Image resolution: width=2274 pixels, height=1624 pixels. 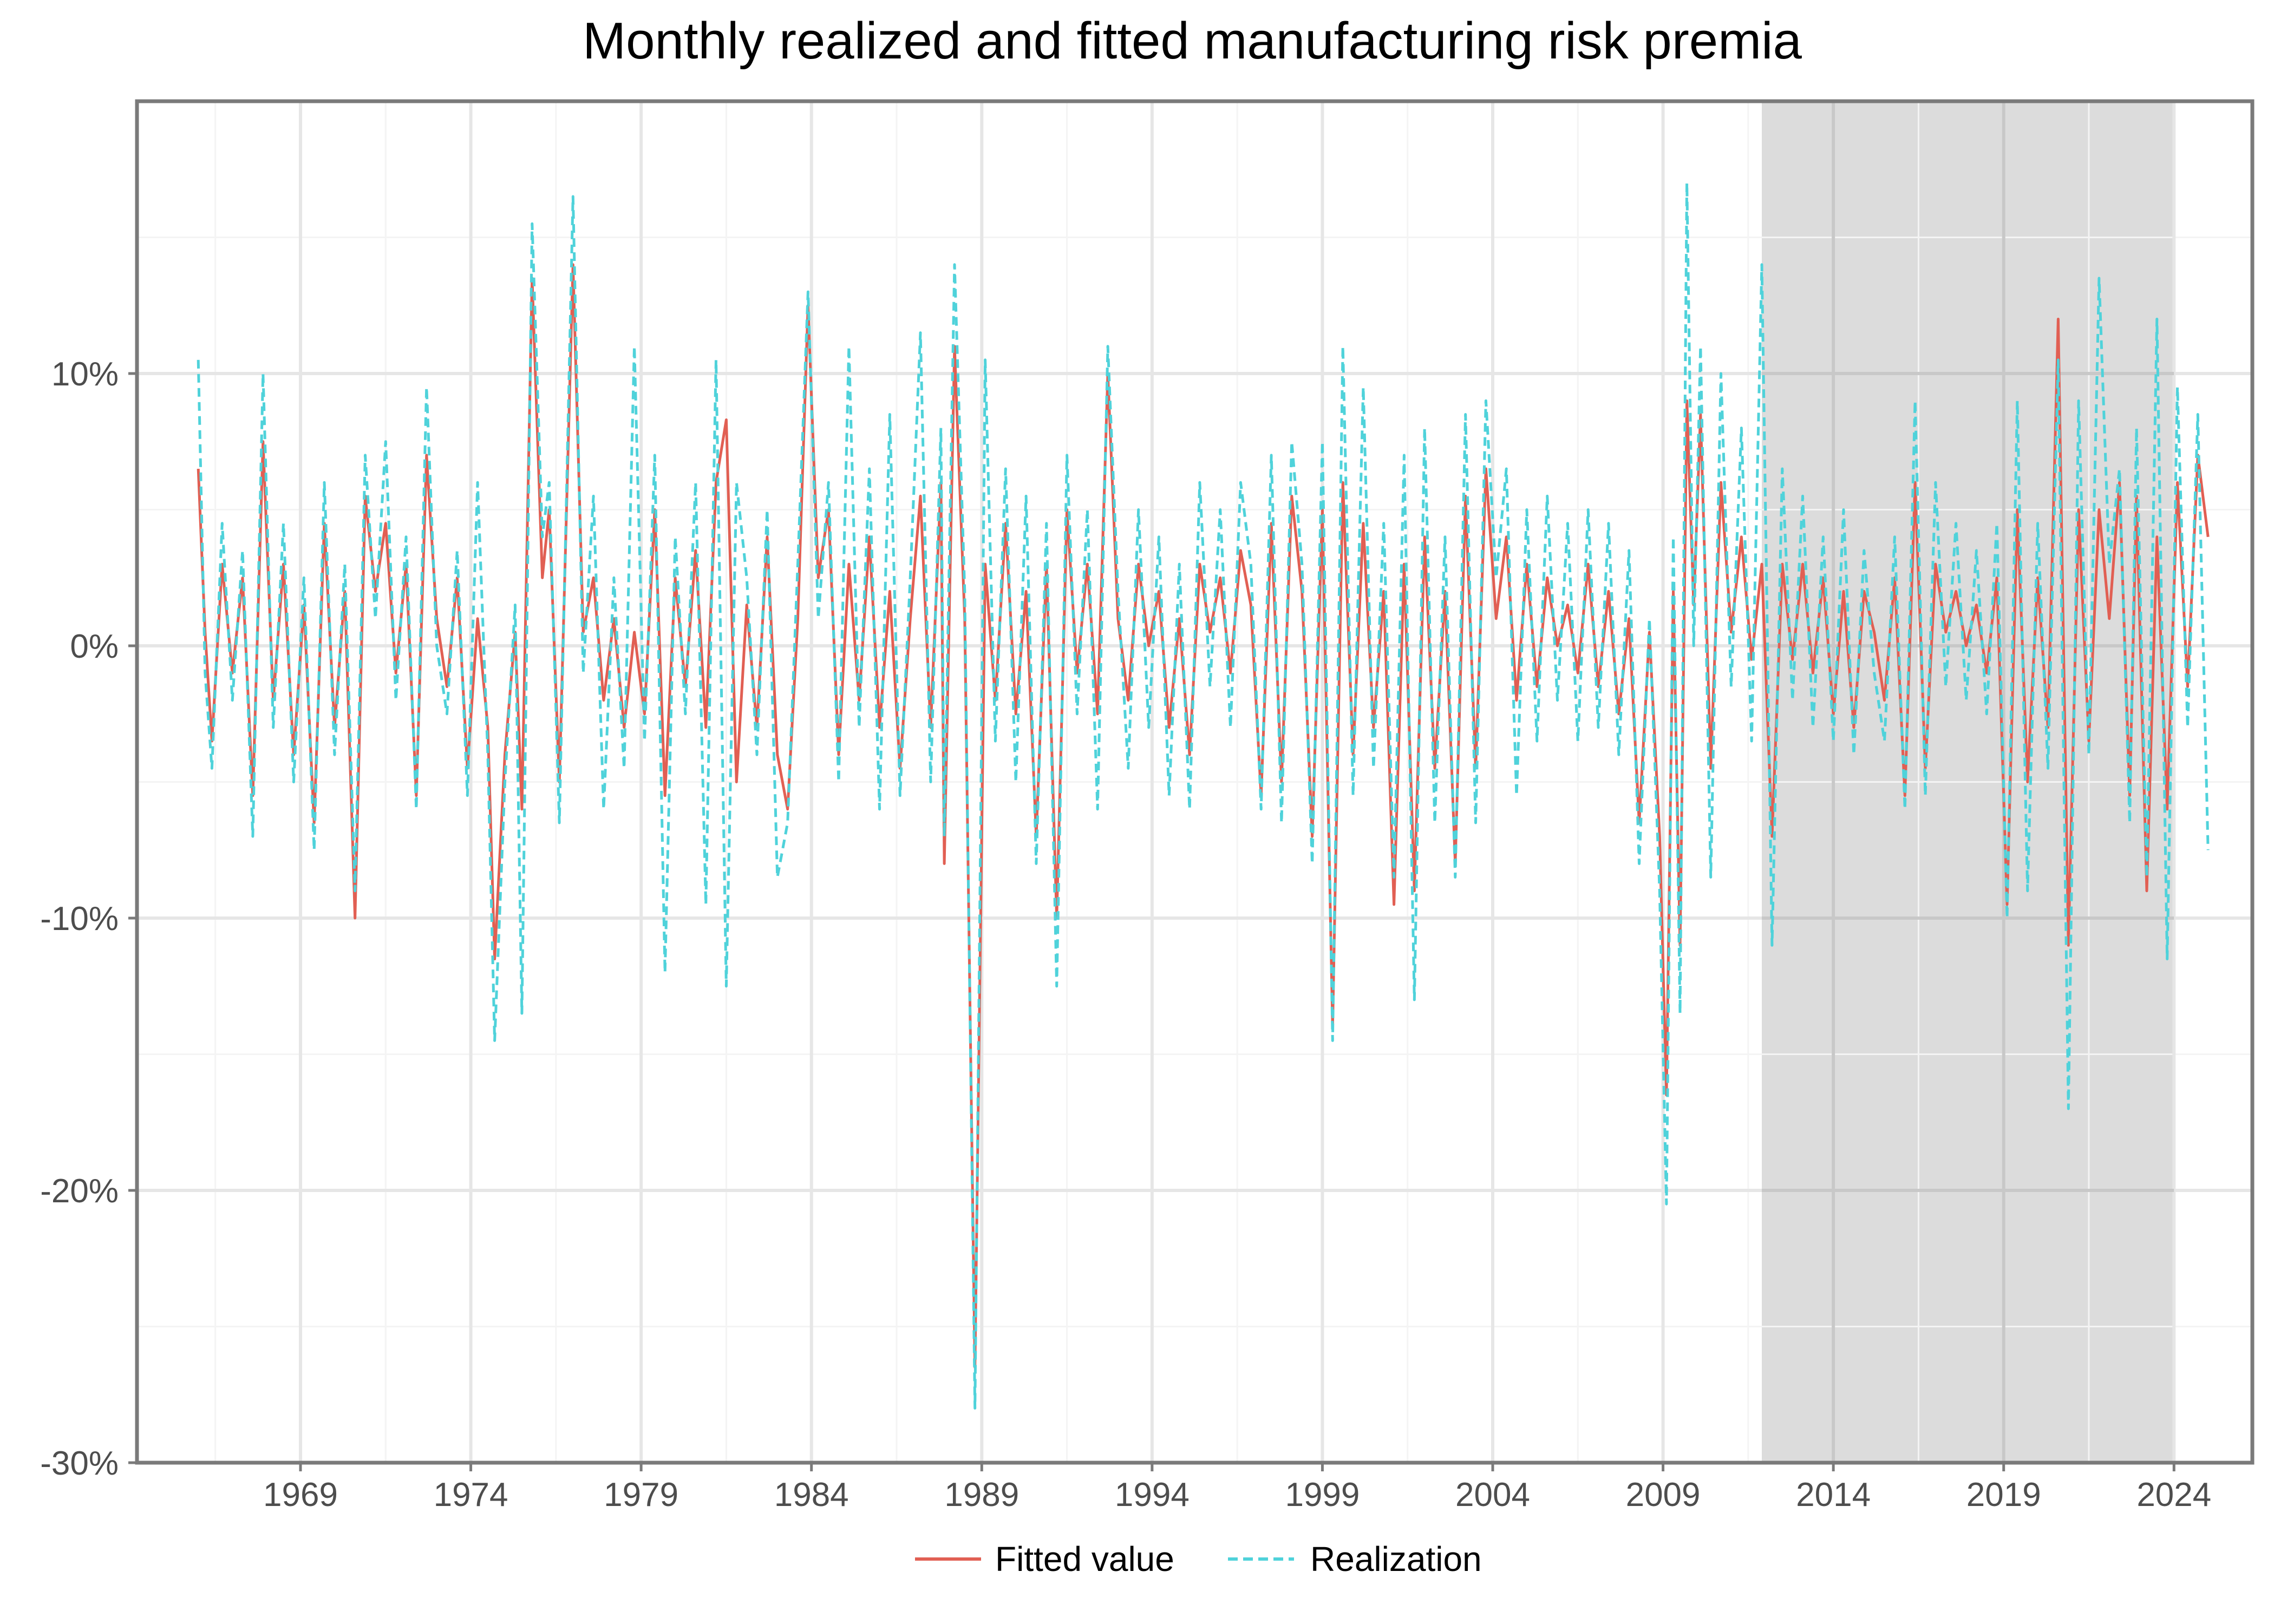 What do you see at coordinates (1396, 1560) in the screenshot?
I see `legend-label-realization: Realization` at bounding box center [1396, 1560].